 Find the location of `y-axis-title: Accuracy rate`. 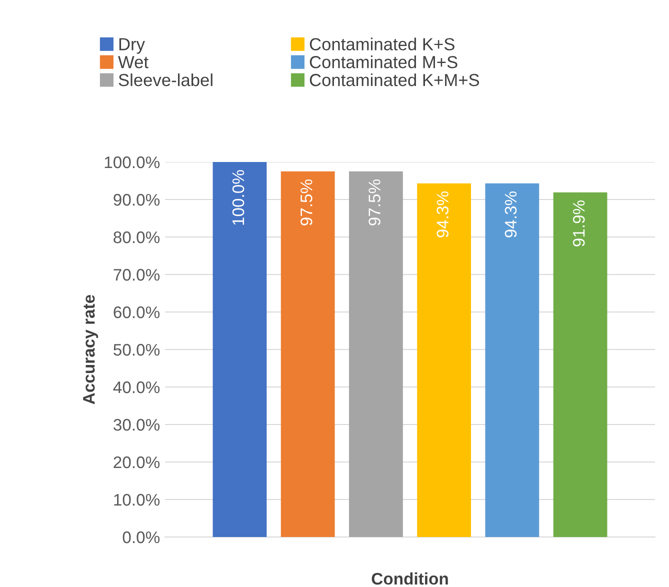

y-axis-title: Accuracy rate is located at coordinates (90, 349).